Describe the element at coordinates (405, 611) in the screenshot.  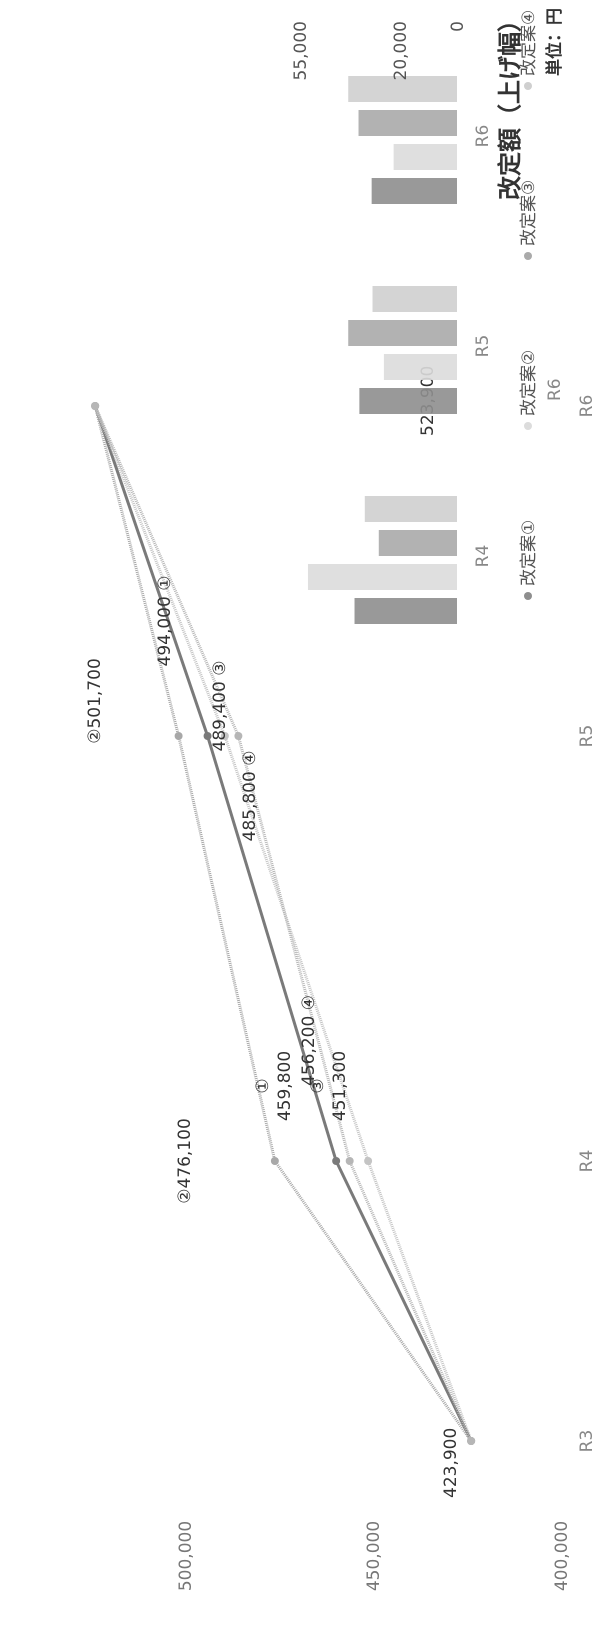
I see `bar-R4-改定案①` at that location.